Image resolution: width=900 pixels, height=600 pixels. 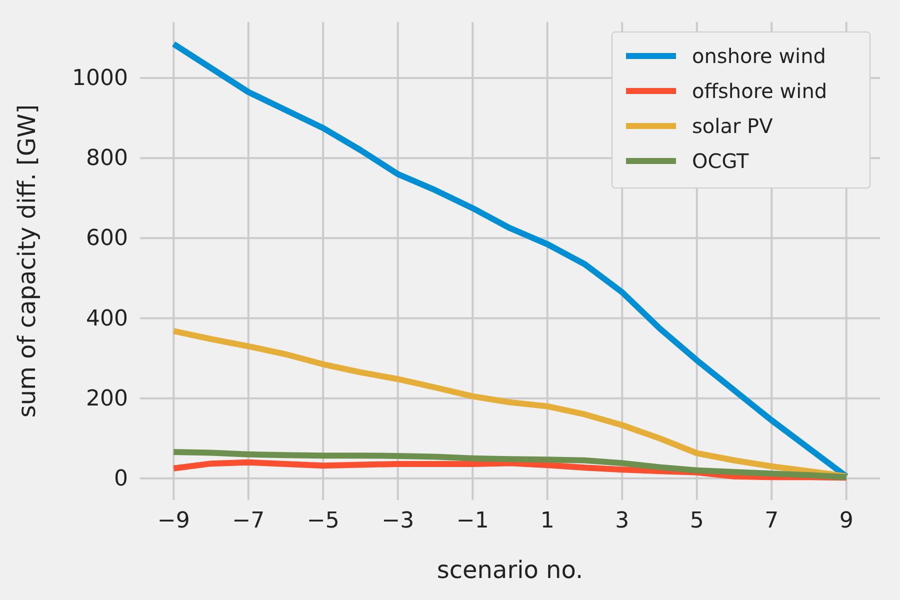 I want to click on legend-label: onshore wind, so click(x=759, y=56).